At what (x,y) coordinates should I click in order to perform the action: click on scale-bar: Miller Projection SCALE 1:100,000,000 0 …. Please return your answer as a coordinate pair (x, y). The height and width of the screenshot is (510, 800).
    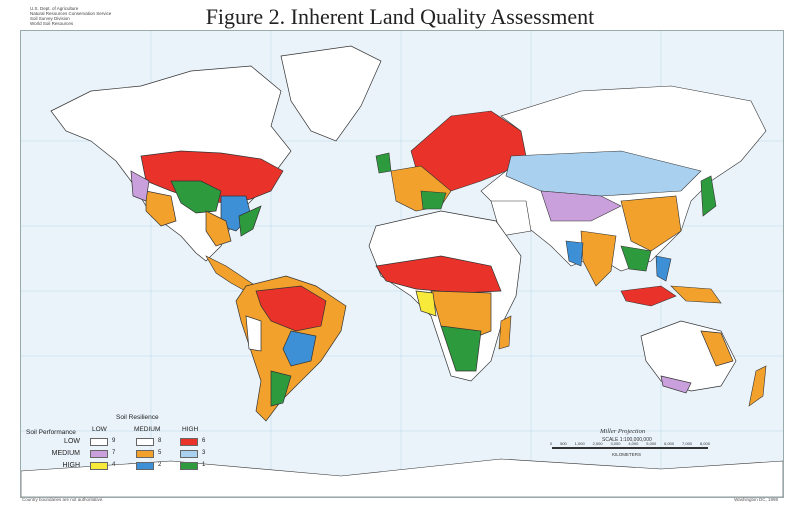
    Looking at the image, I should click on (630, 448).